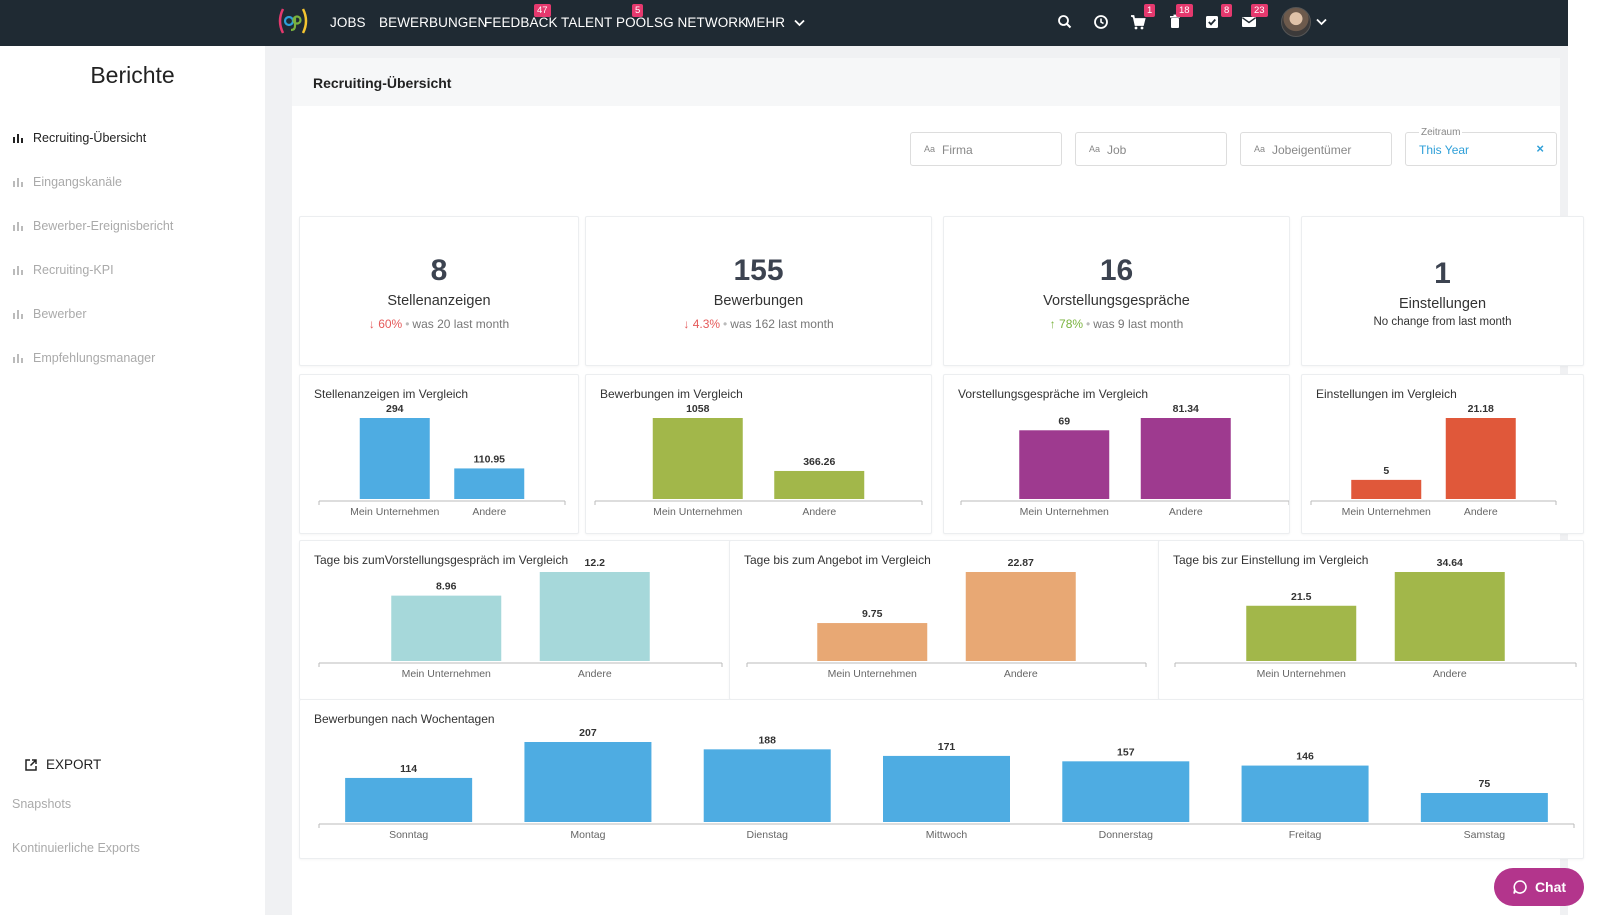 The width and height of the screenshot is (1600, 915). I want to click on sidebar-item-empfehlungsmanager: Empfehlungsmanager, so click(83, 358).